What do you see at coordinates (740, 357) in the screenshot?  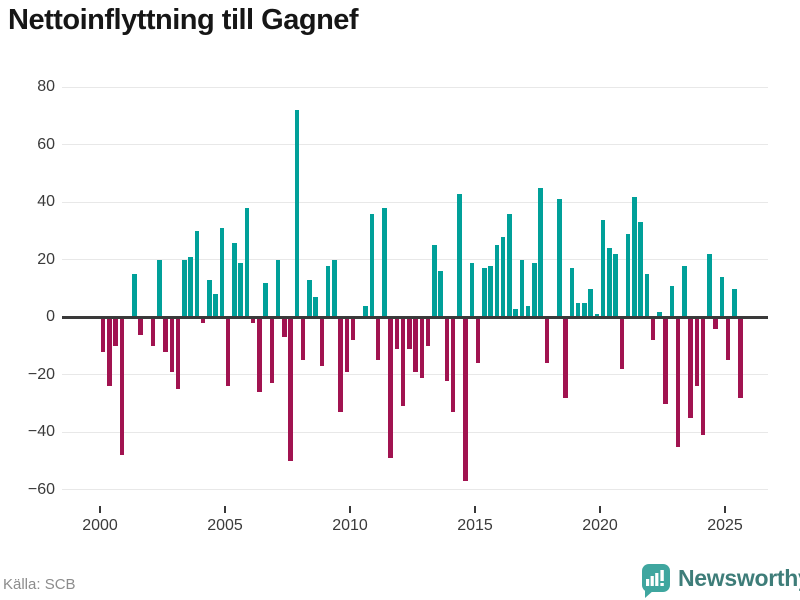 I see `bar-2000-q102` at bounding box center [740, 357].